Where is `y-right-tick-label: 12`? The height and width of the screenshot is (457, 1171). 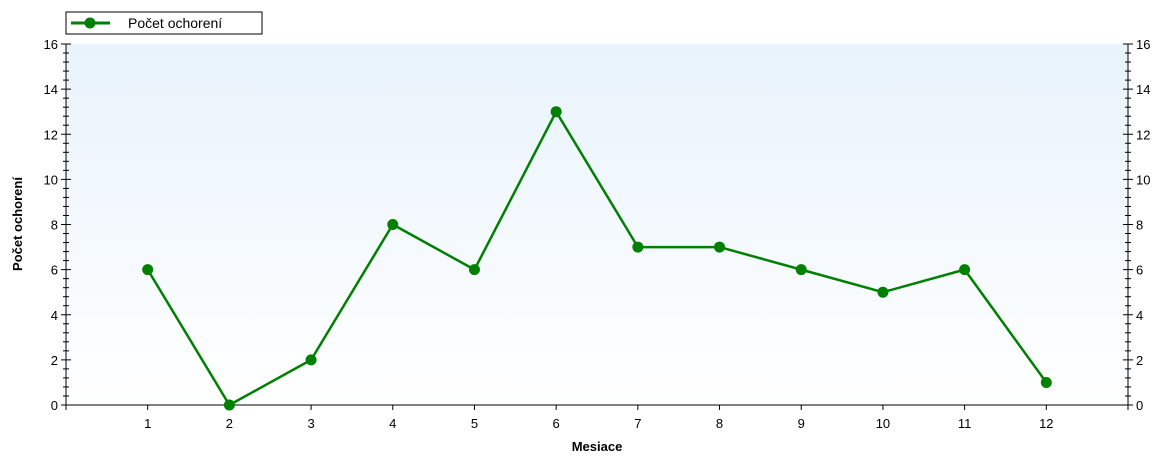 y-right-tick-label: 12 is located at coordinates (1143, 134).